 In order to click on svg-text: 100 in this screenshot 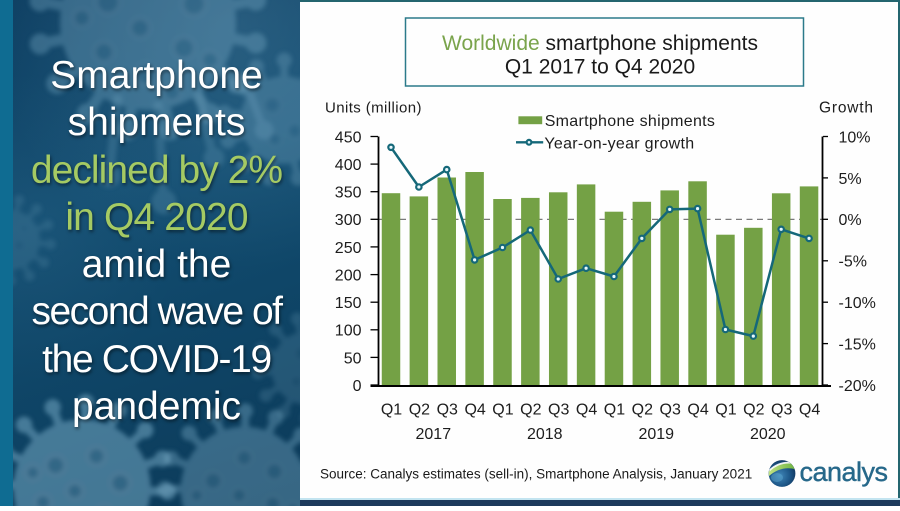, I will do `click(348, 331)`.